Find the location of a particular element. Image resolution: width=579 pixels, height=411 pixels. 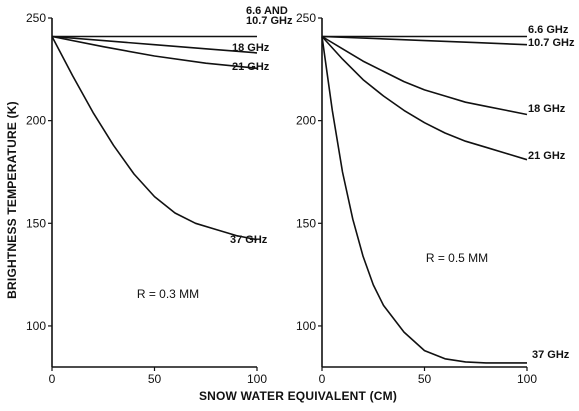

series-label-6-6-and-10-7-ghz: 6.6 AND is located at coordinates (267, 11).